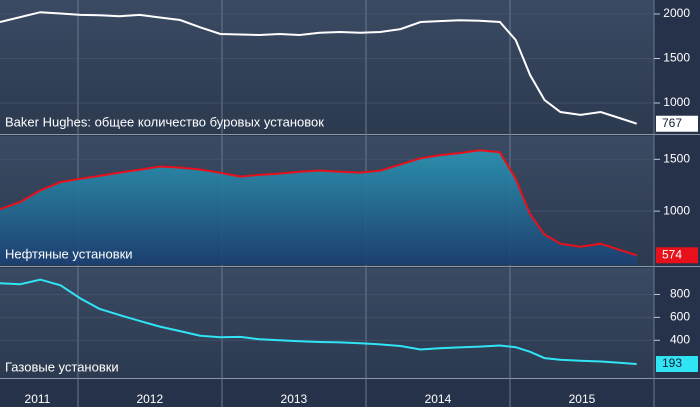 The width and height of the screenshot is (700, 407). I want to click on panel-title: Газовые установки, so click(62, 366).